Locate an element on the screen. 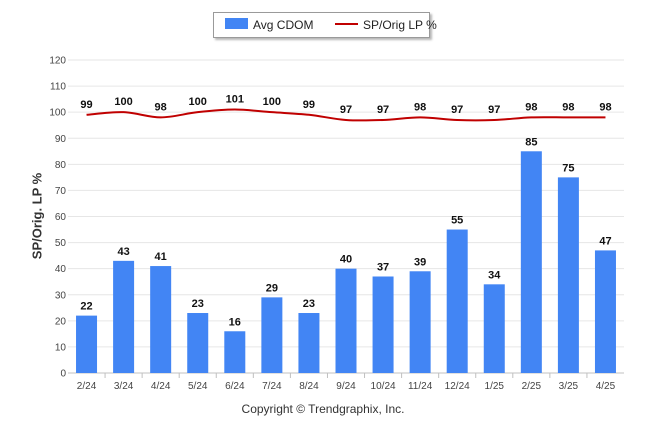  bar-data-label: 34 is located at coordinates (494, 275).